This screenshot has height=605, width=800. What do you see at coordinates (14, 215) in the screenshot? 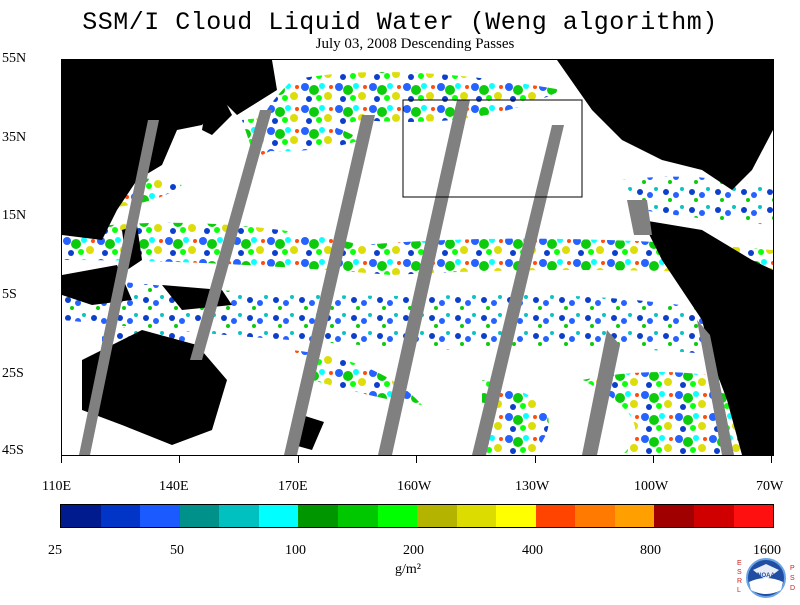
I see `lat-label: 15N` at bounding box center [14, 215].